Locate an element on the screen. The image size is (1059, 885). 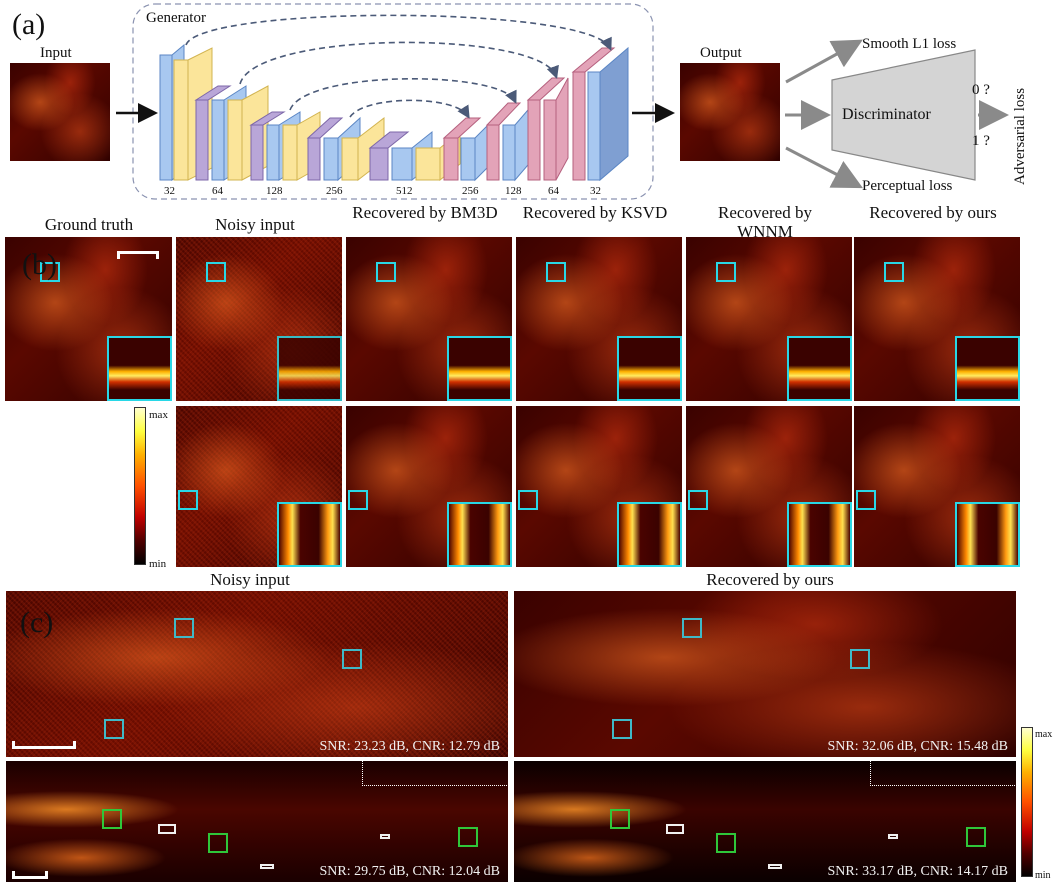
decoder-channel-256: 256 is located at coordinates (470, 191).